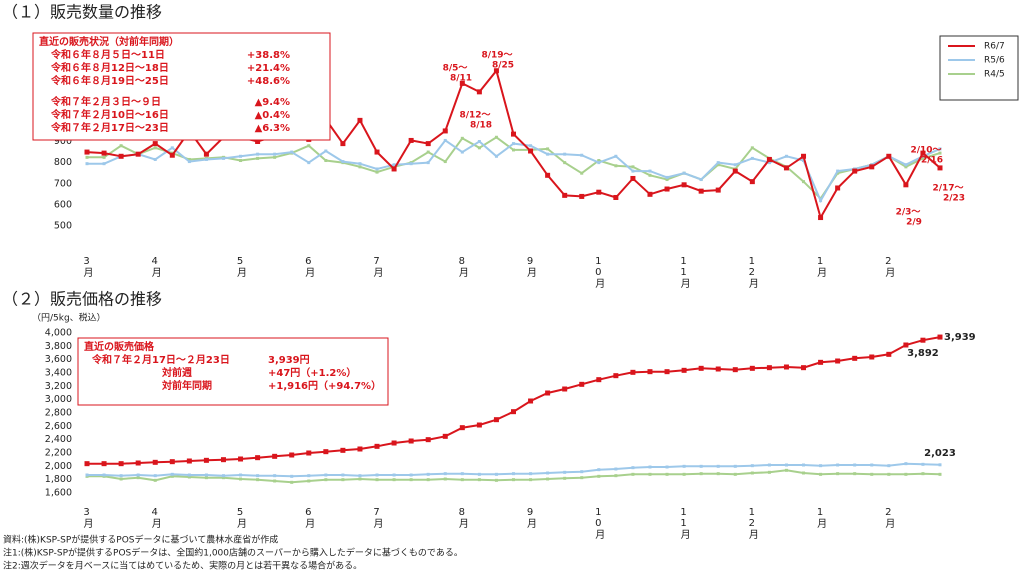  I want to click on note-value: +1,916円（+94.7%）, so click(324, 385).